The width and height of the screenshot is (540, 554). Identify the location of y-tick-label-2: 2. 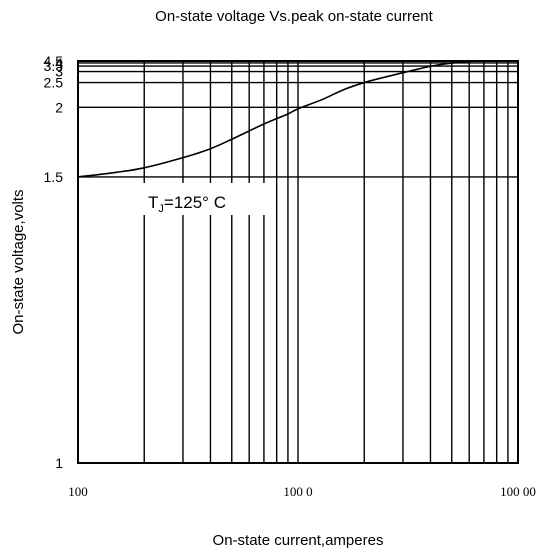
(59, 107).